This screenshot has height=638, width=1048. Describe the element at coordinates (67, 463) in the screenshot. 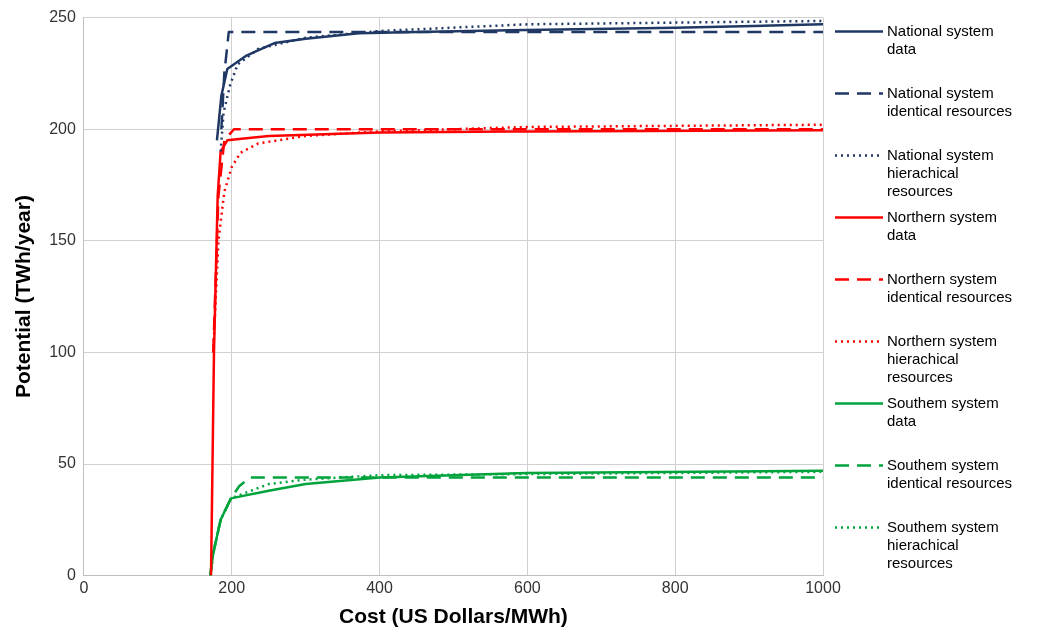

I see `y-tick-label: 50` at that location.